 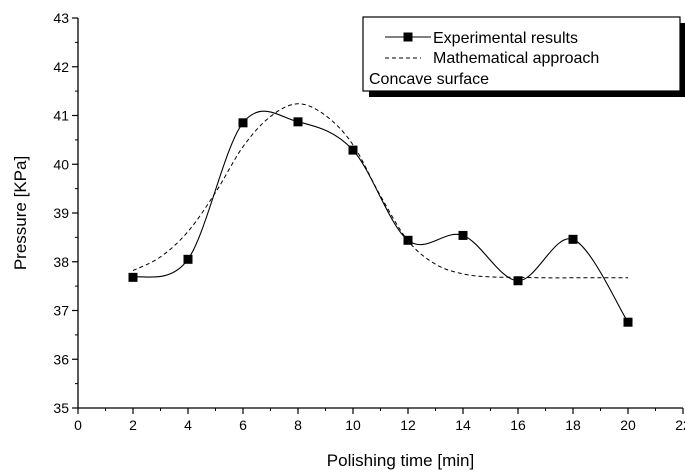 I want to click on y-tick-label: 35, so click(x=61, y=408).